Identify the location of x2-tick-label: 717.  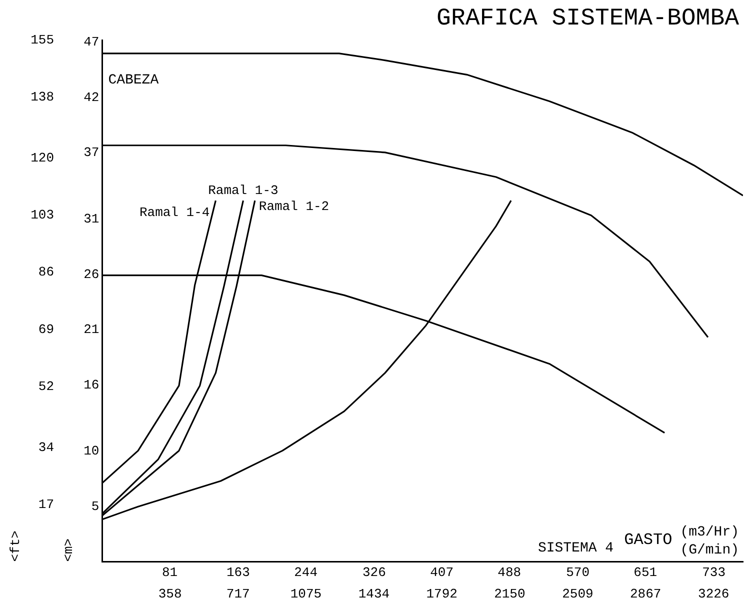
(238, 594).